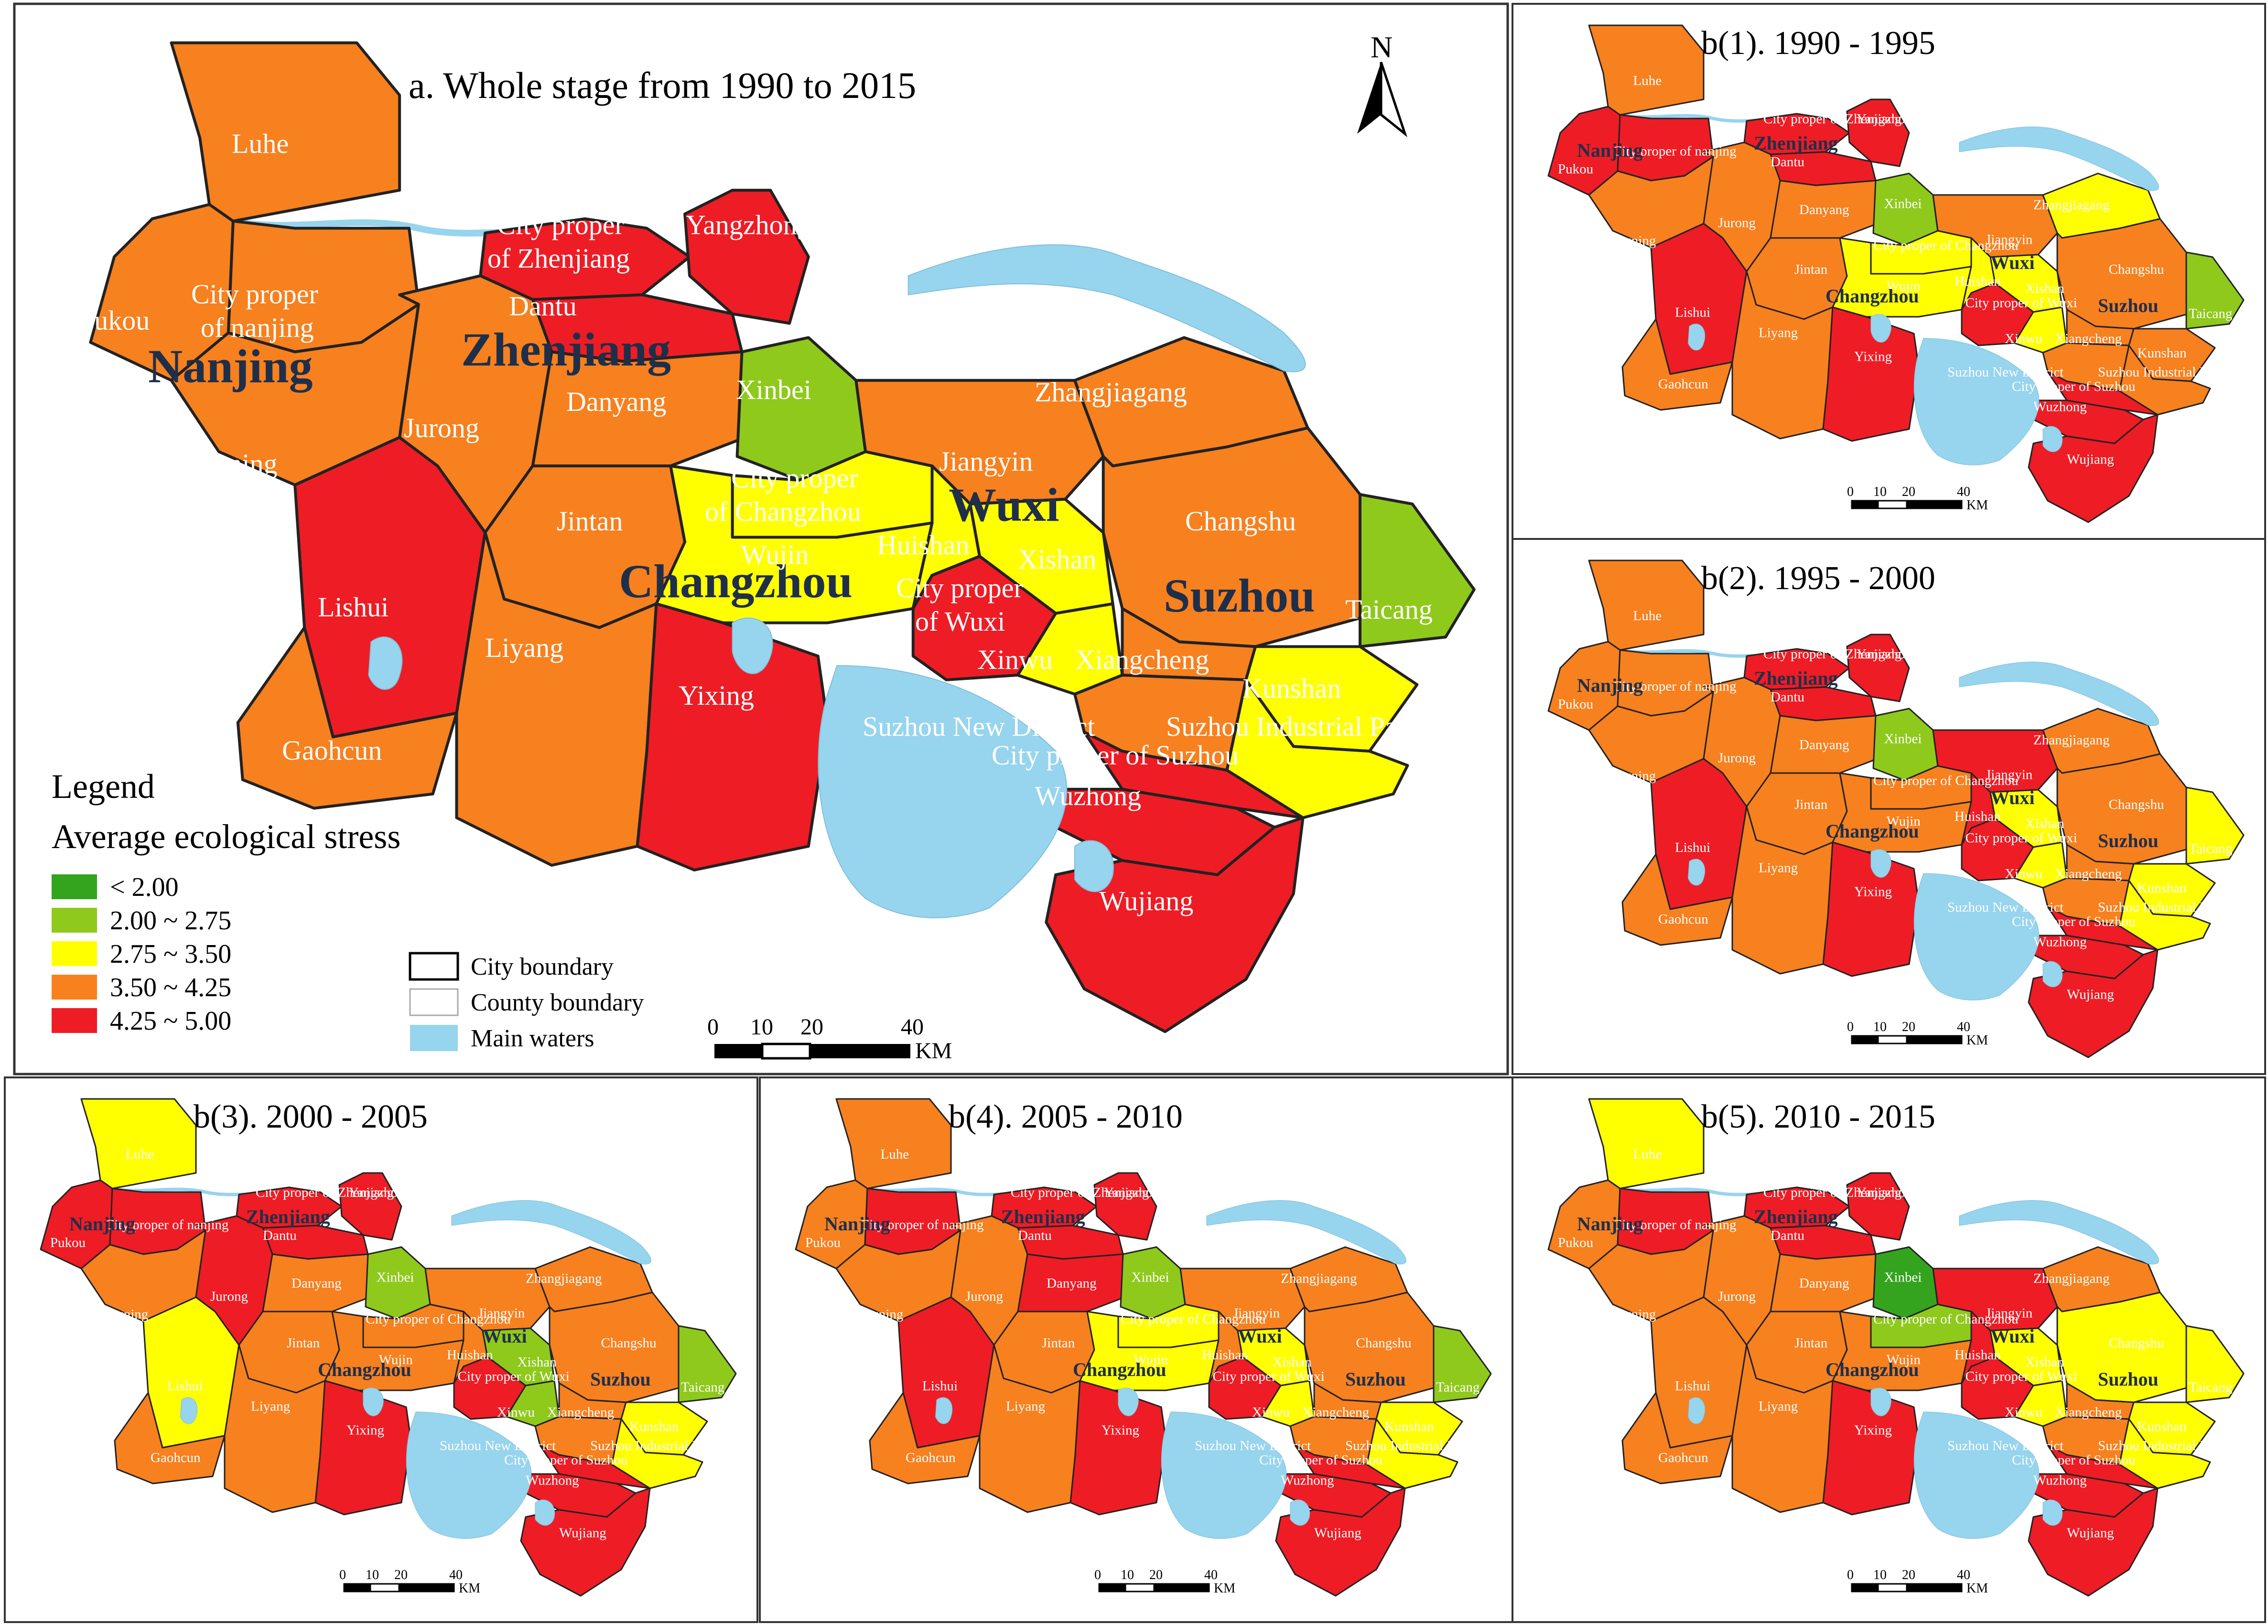  Describe the element at coordinates (524, 647) in the screenshot. I see `label-liyang: Liyang` at that location.